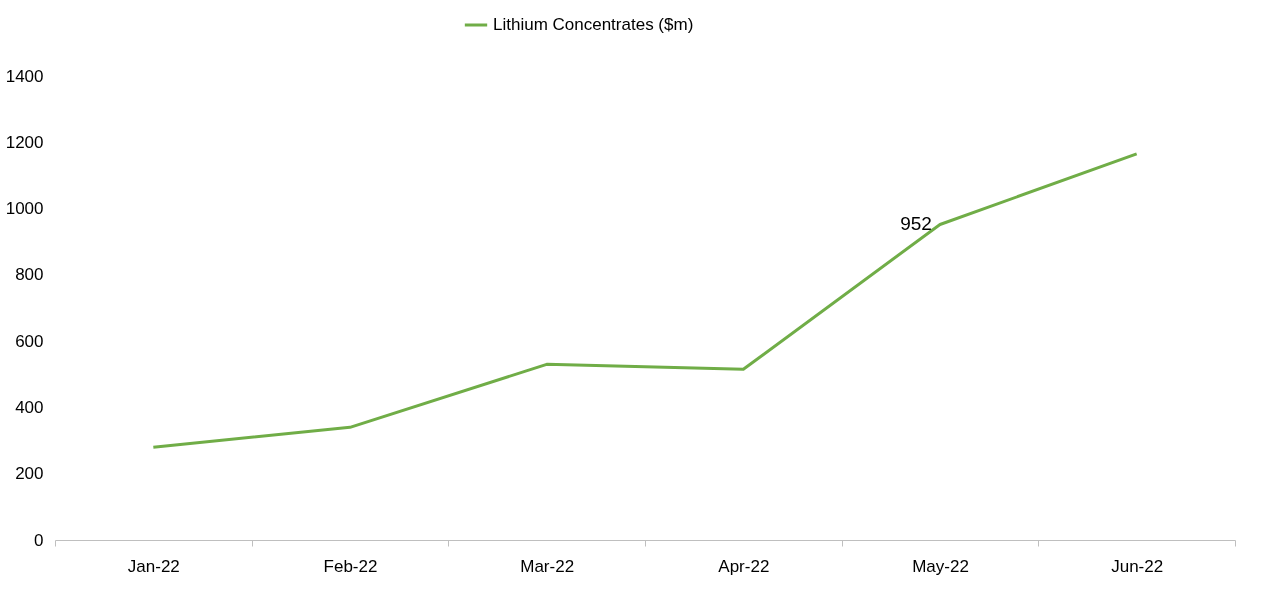 This screenshot has height=596, width=1283. What do you see at coordinates (39, 540) in the screenshot?
I see `y-tick-label: 0` at bounding box center [39, 540].